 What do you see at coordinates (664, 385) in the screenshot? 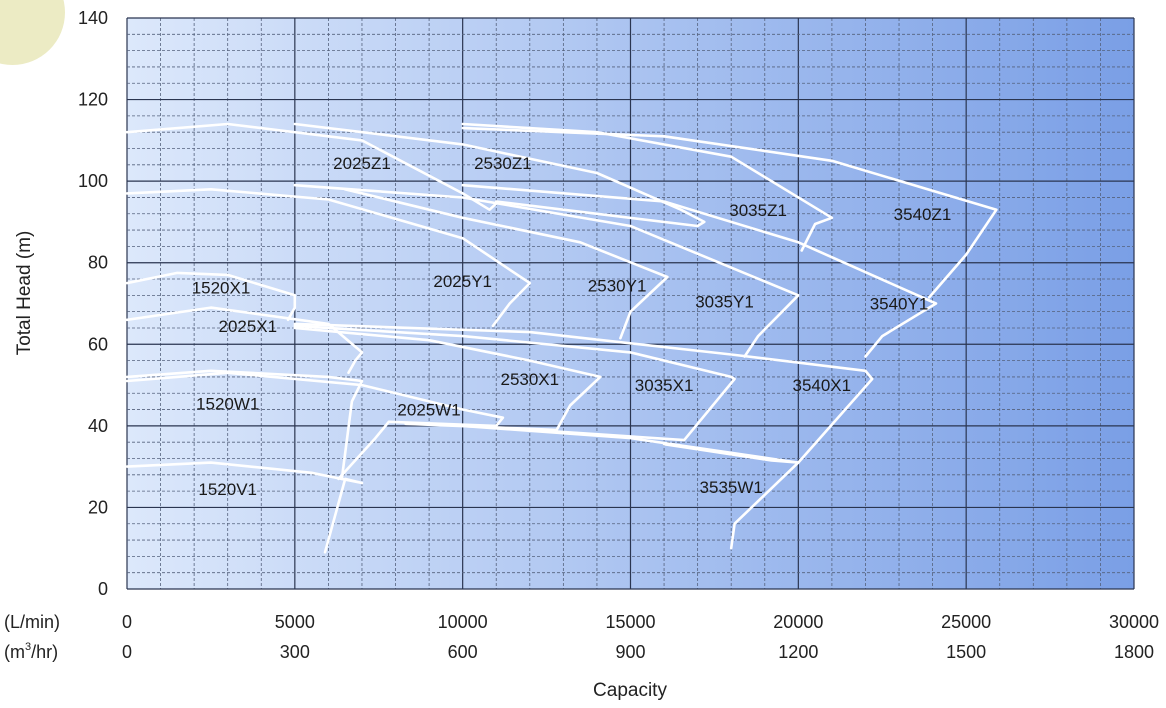
I see `curve-label-3035x1: 3035X1` at bounding box center [664, 385].